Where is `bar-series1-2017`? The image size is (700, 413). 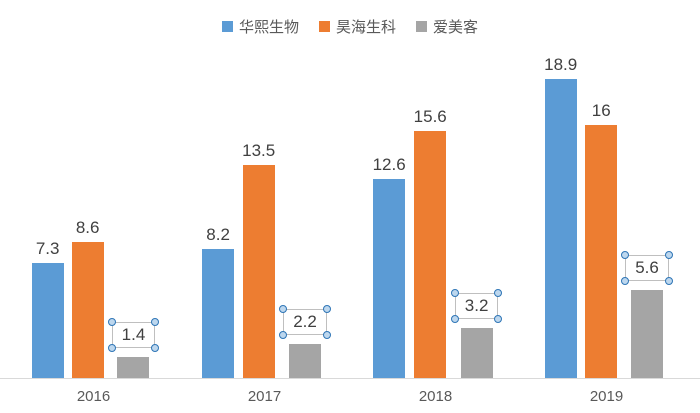
bar-series1-2017 is located at coordinates (218, 314).